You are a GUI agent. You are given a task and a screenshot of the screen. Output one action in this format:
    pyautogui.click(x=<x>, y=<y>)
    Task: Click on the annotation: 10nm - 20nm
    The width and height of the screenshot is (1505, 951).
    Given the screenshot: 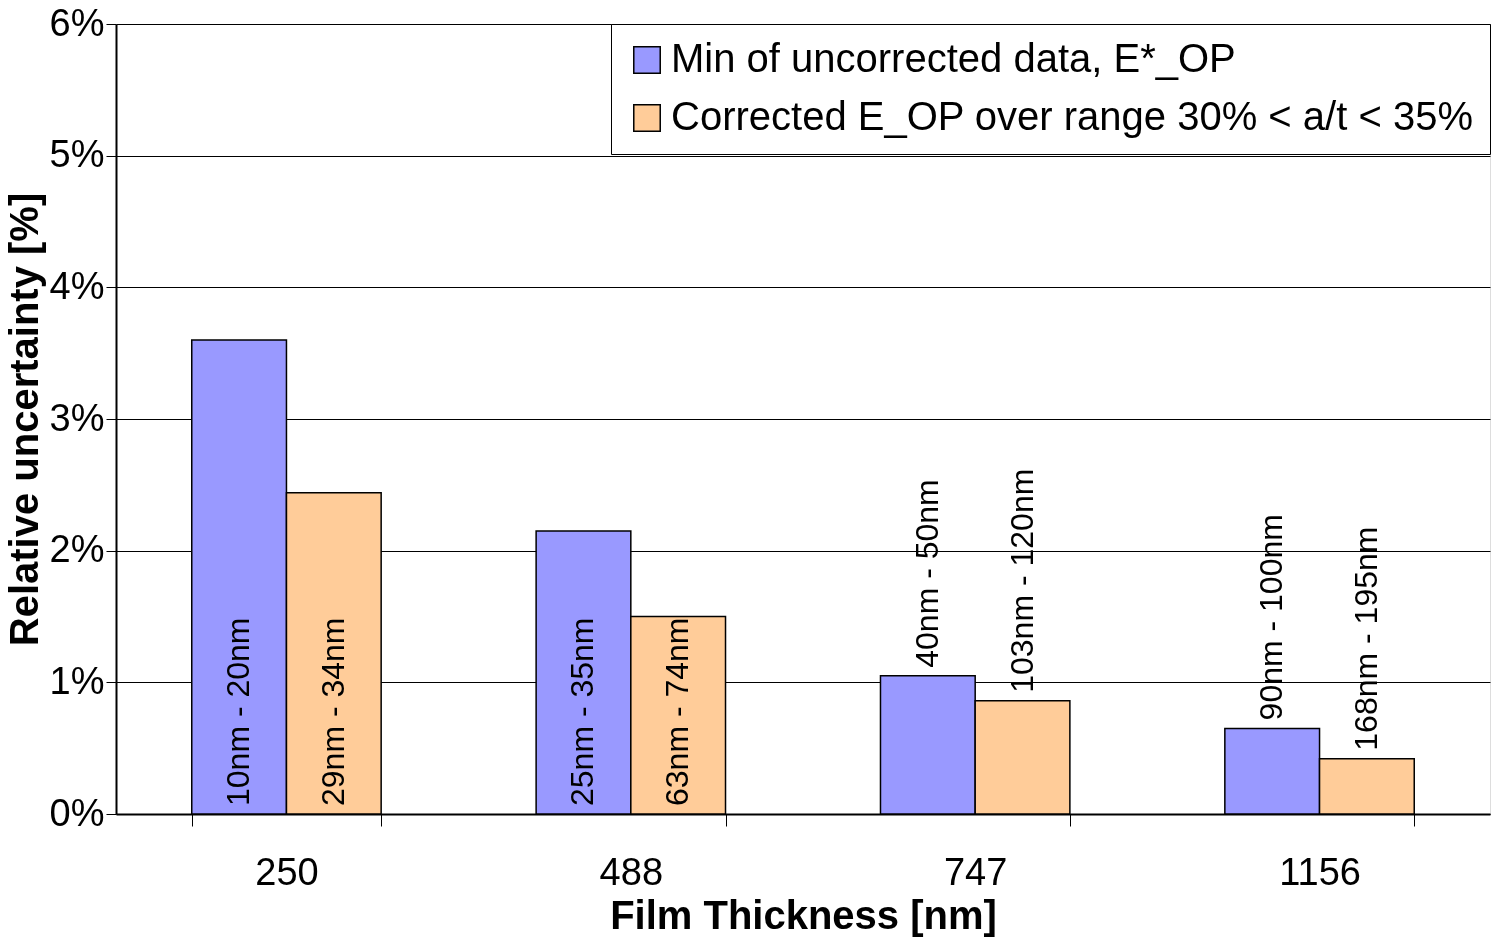 What is the action you would take?
    pyautogui.click(x=238, y=711)
    